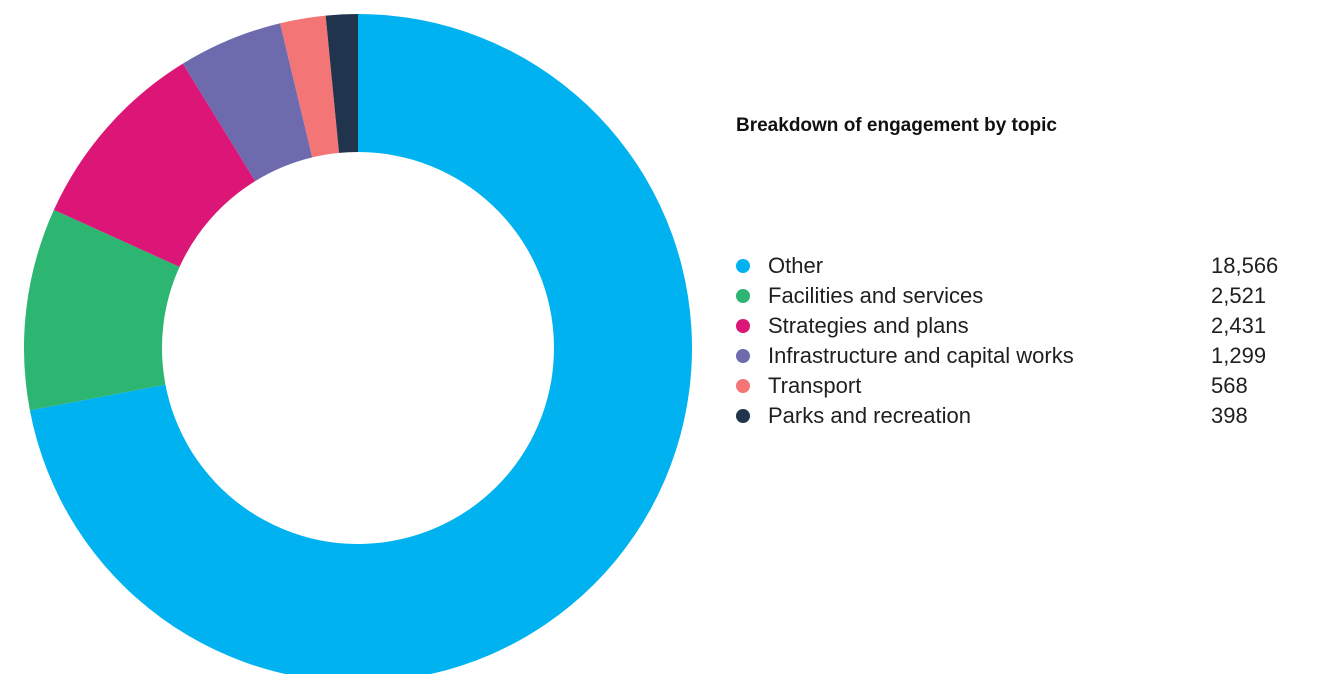  Describe the element at coordinates (796, 265) in the screenshot. I see `legend-label-other: Other` at that location.